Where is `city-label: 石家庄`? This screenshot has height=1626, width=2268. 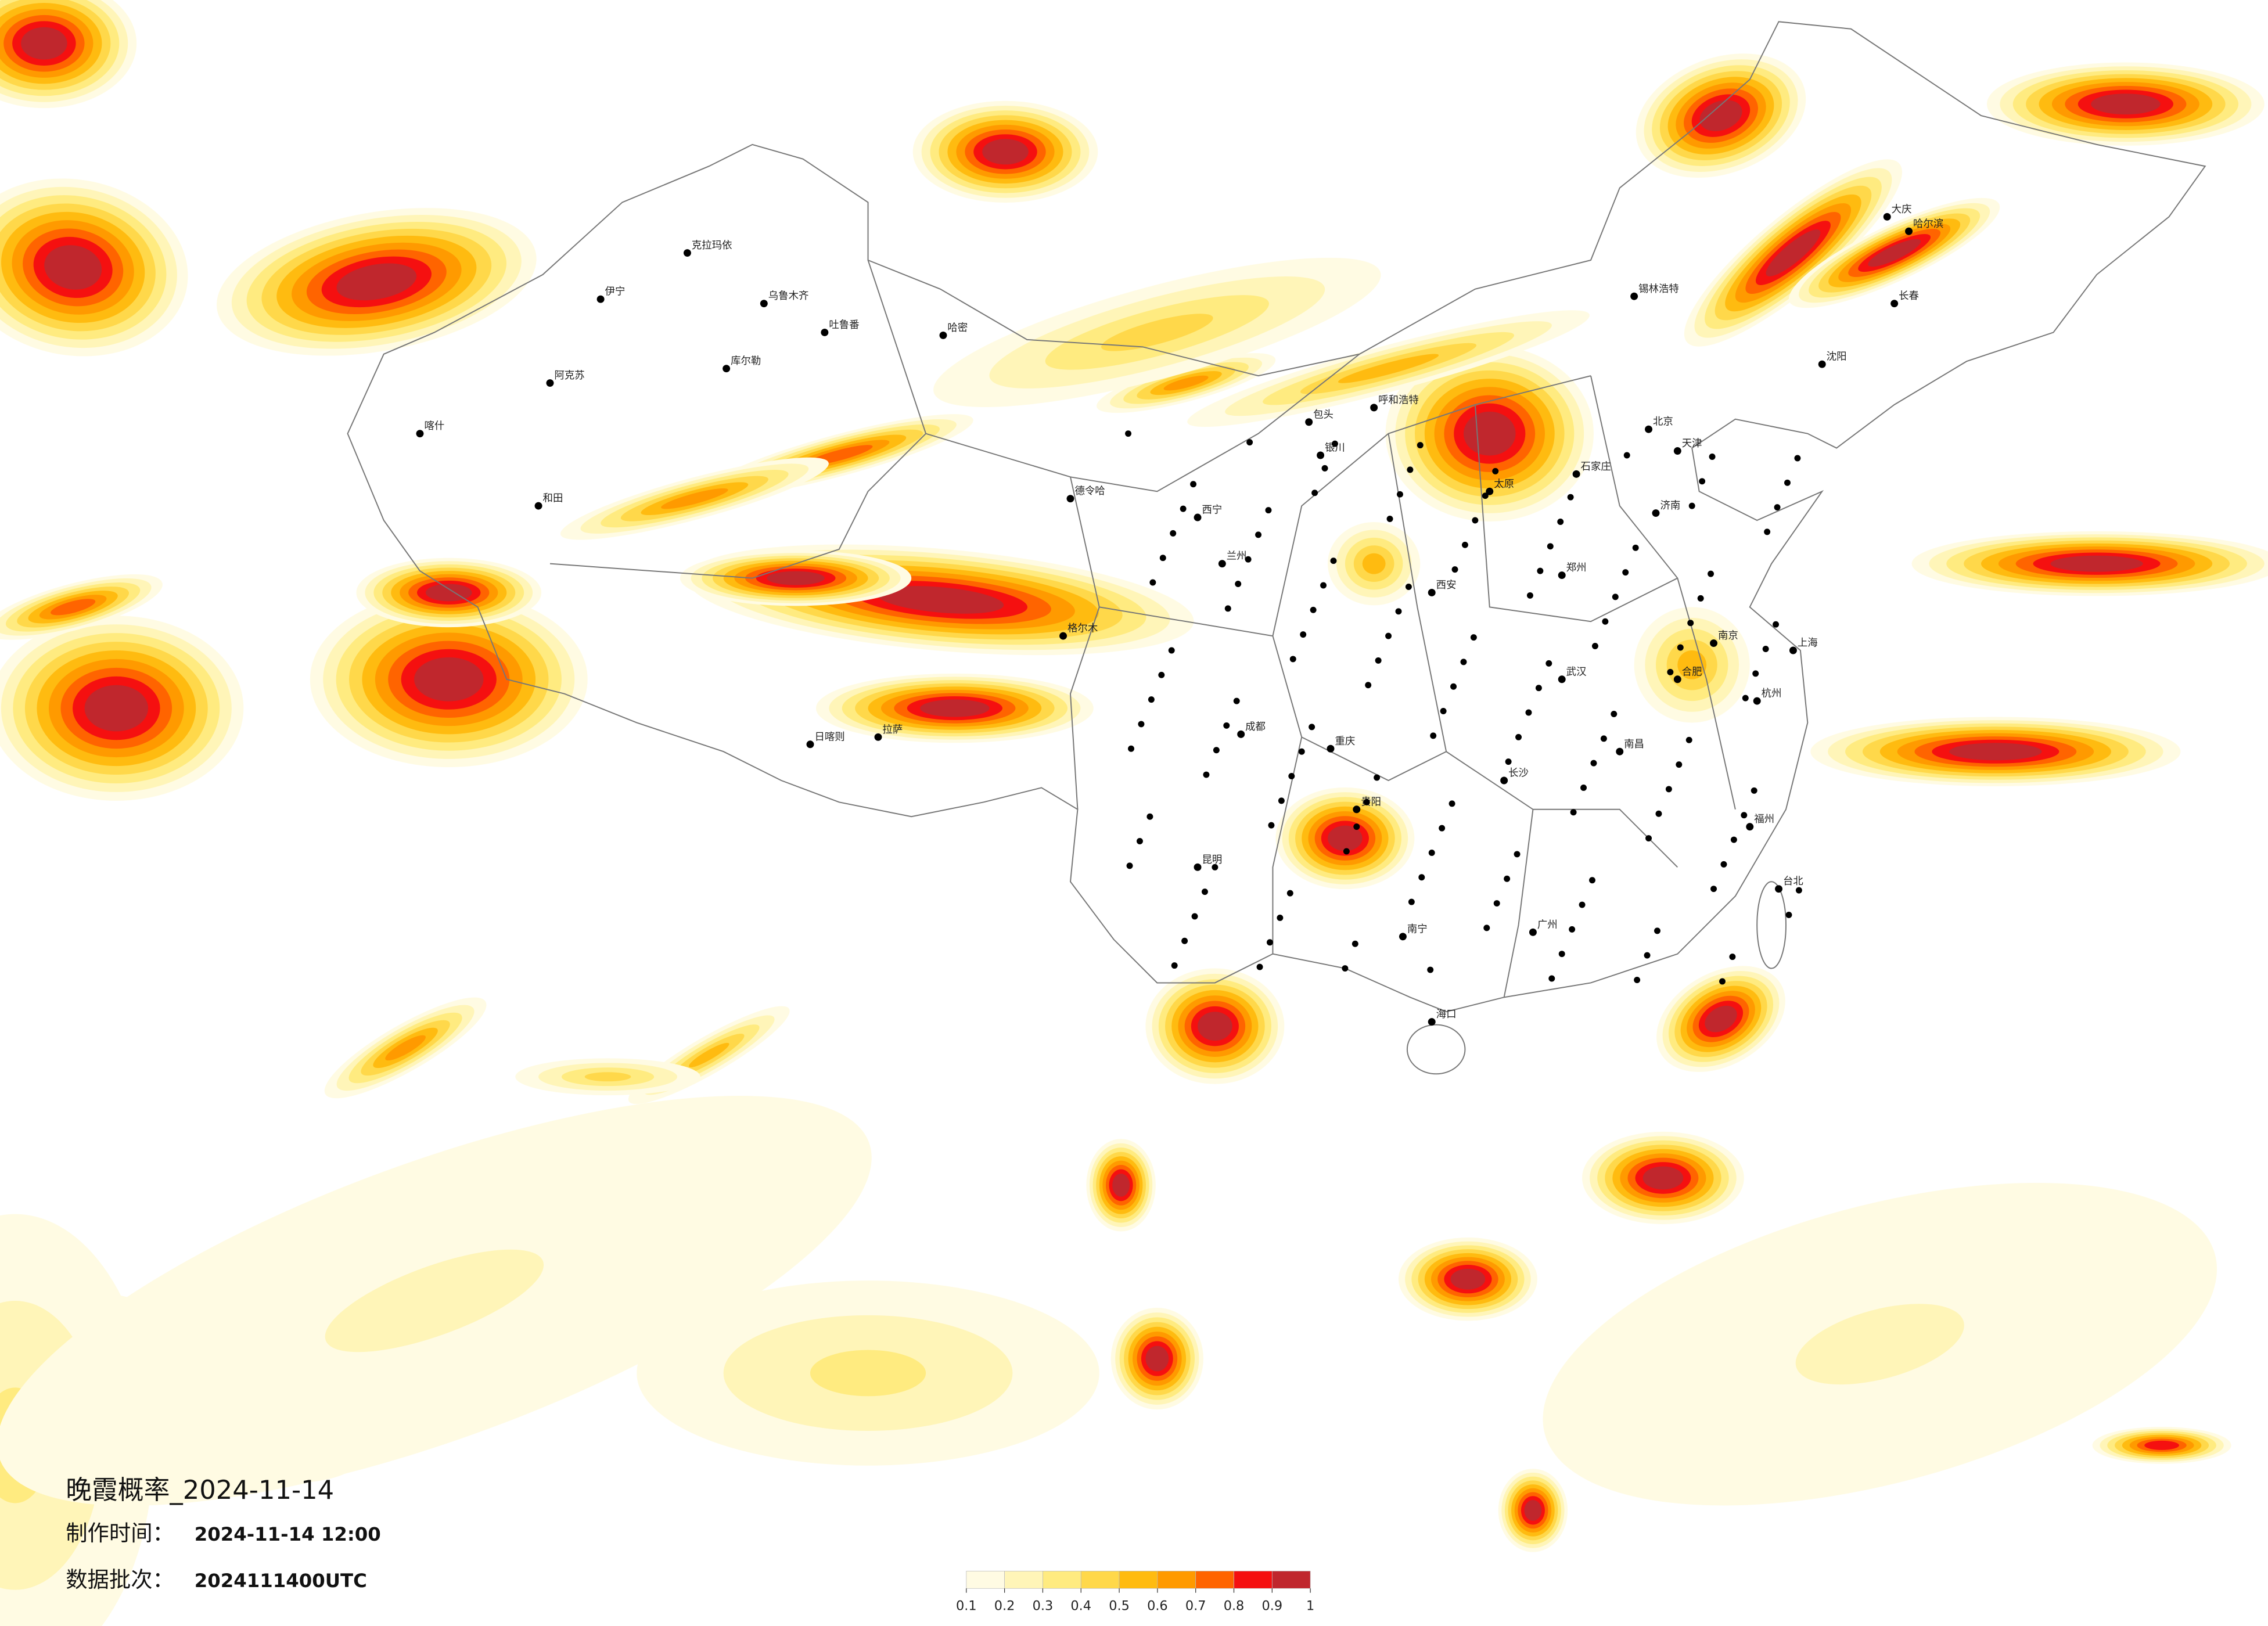
city-label: 石家庄 is located at coordinates (1596, 467).